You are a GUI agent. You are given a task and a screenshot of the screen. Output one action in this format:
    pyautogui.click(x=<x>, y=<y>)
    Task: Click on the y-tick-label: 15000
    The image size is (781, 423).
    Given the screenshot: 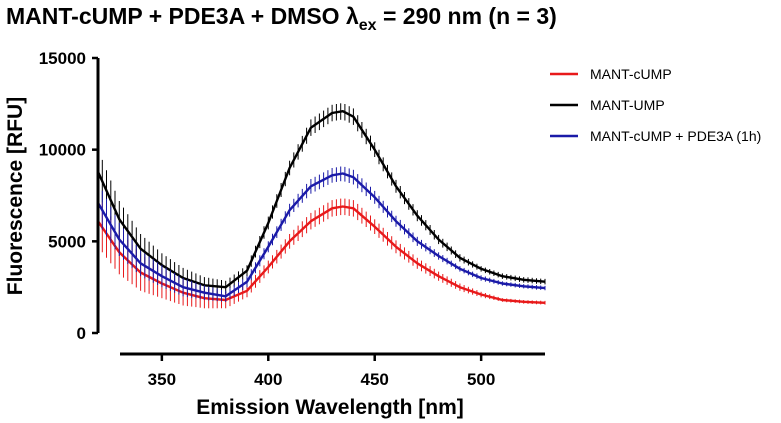 What is the action you would take?
    pyautogui.click(x=62, y=58)
    